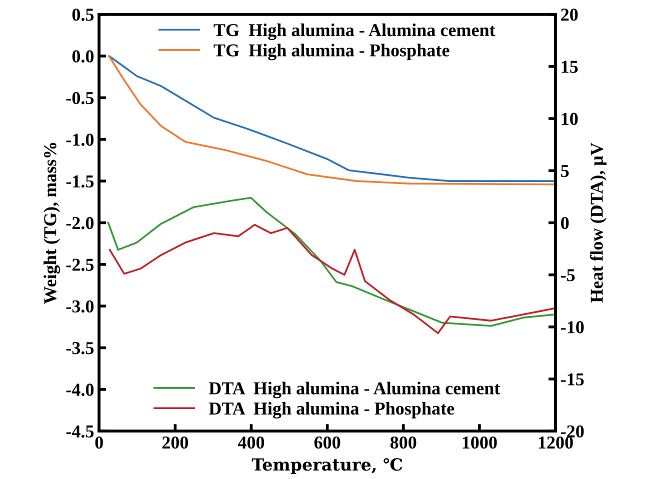 The width and height of the screenshot is (652, 479). I want to click on x-tick-label: 600, so click(327, 442).